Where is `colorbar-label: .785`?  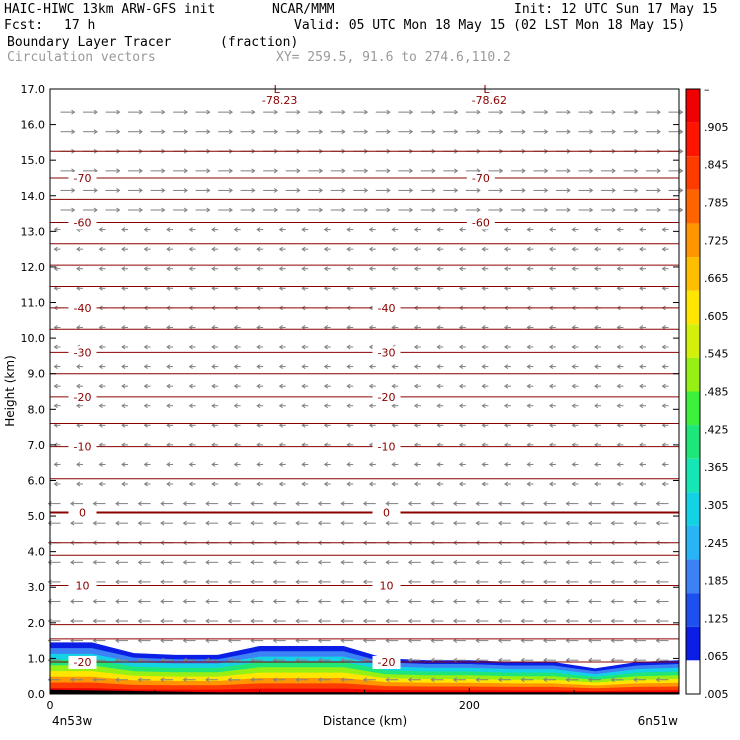 colorbar-label: .785 is located at coordinates (716, 202).